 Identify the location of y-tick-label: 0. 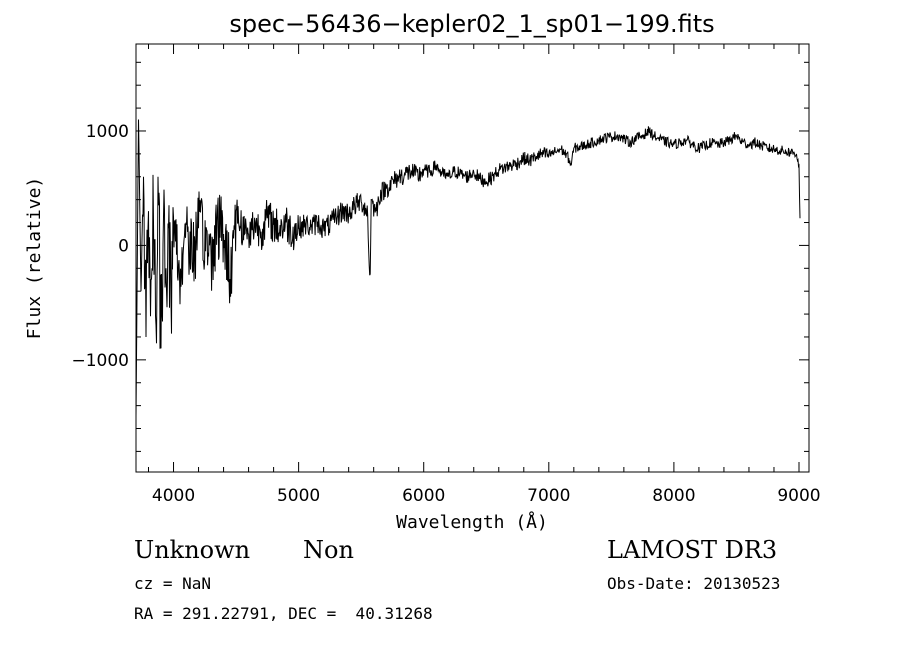
(123, 246).